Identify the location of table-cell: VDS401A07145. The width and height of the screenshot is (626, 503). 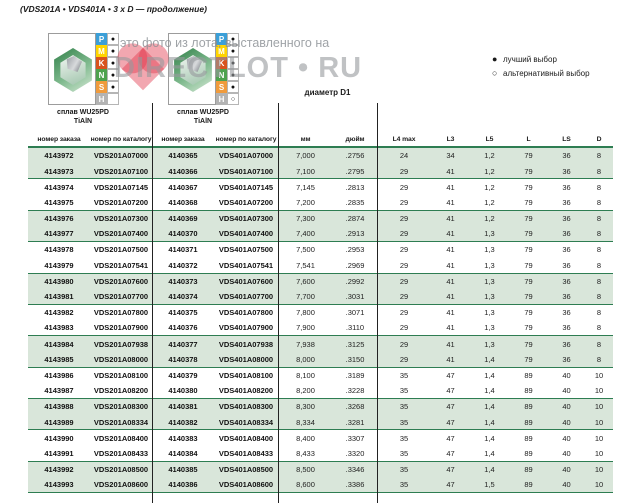
(246, 187).